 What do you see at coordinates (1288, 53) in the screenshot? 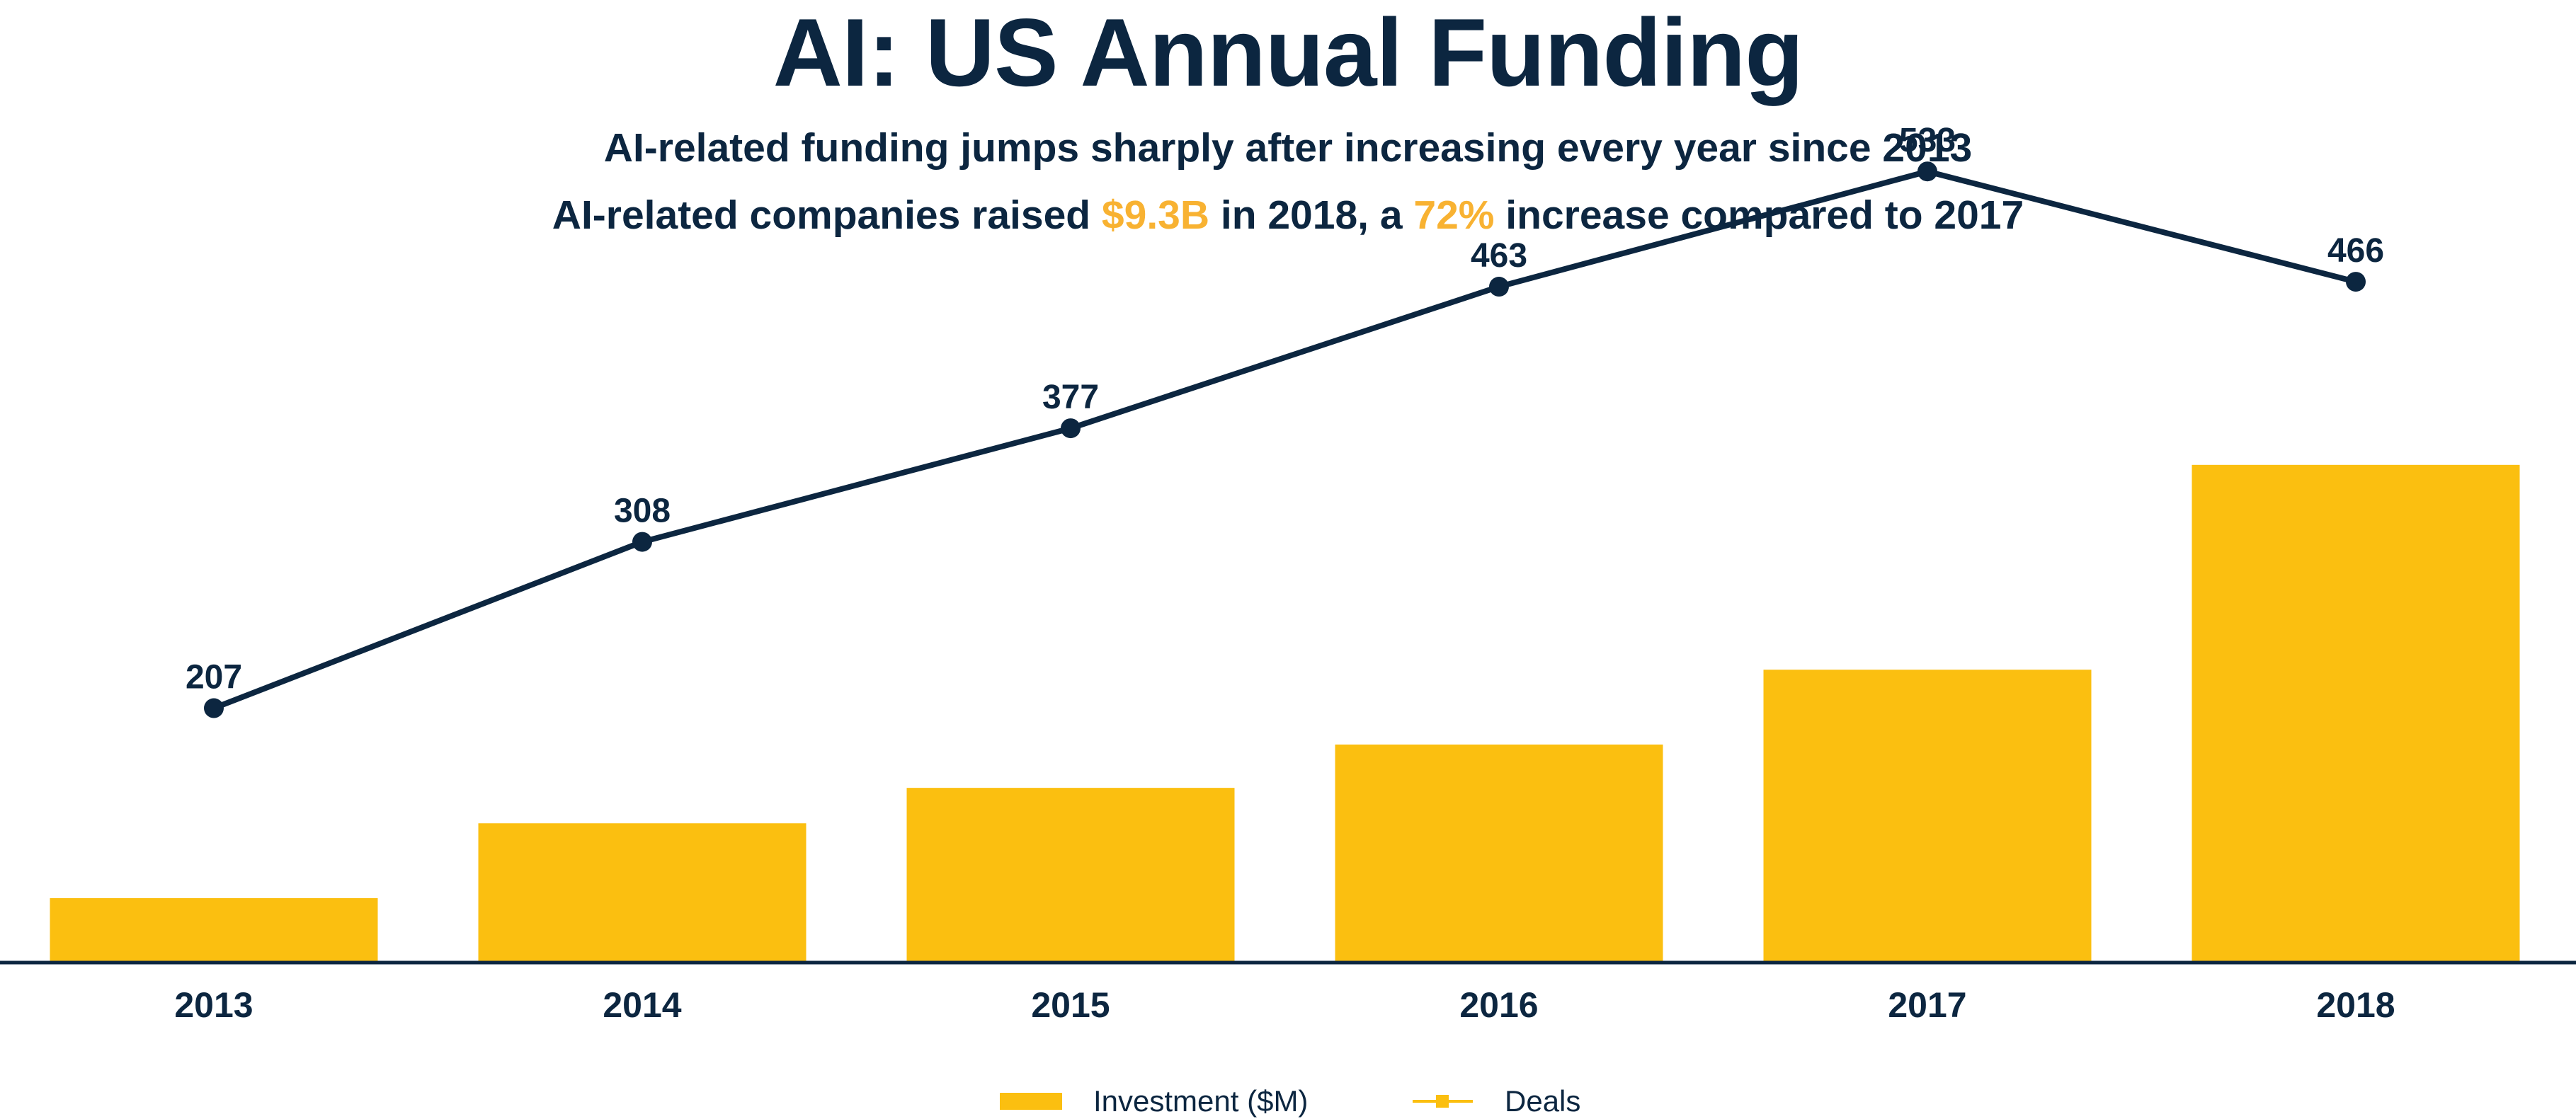
I see `chart-title: AI: US Annual Funding` at bounding box center [1288, 53].